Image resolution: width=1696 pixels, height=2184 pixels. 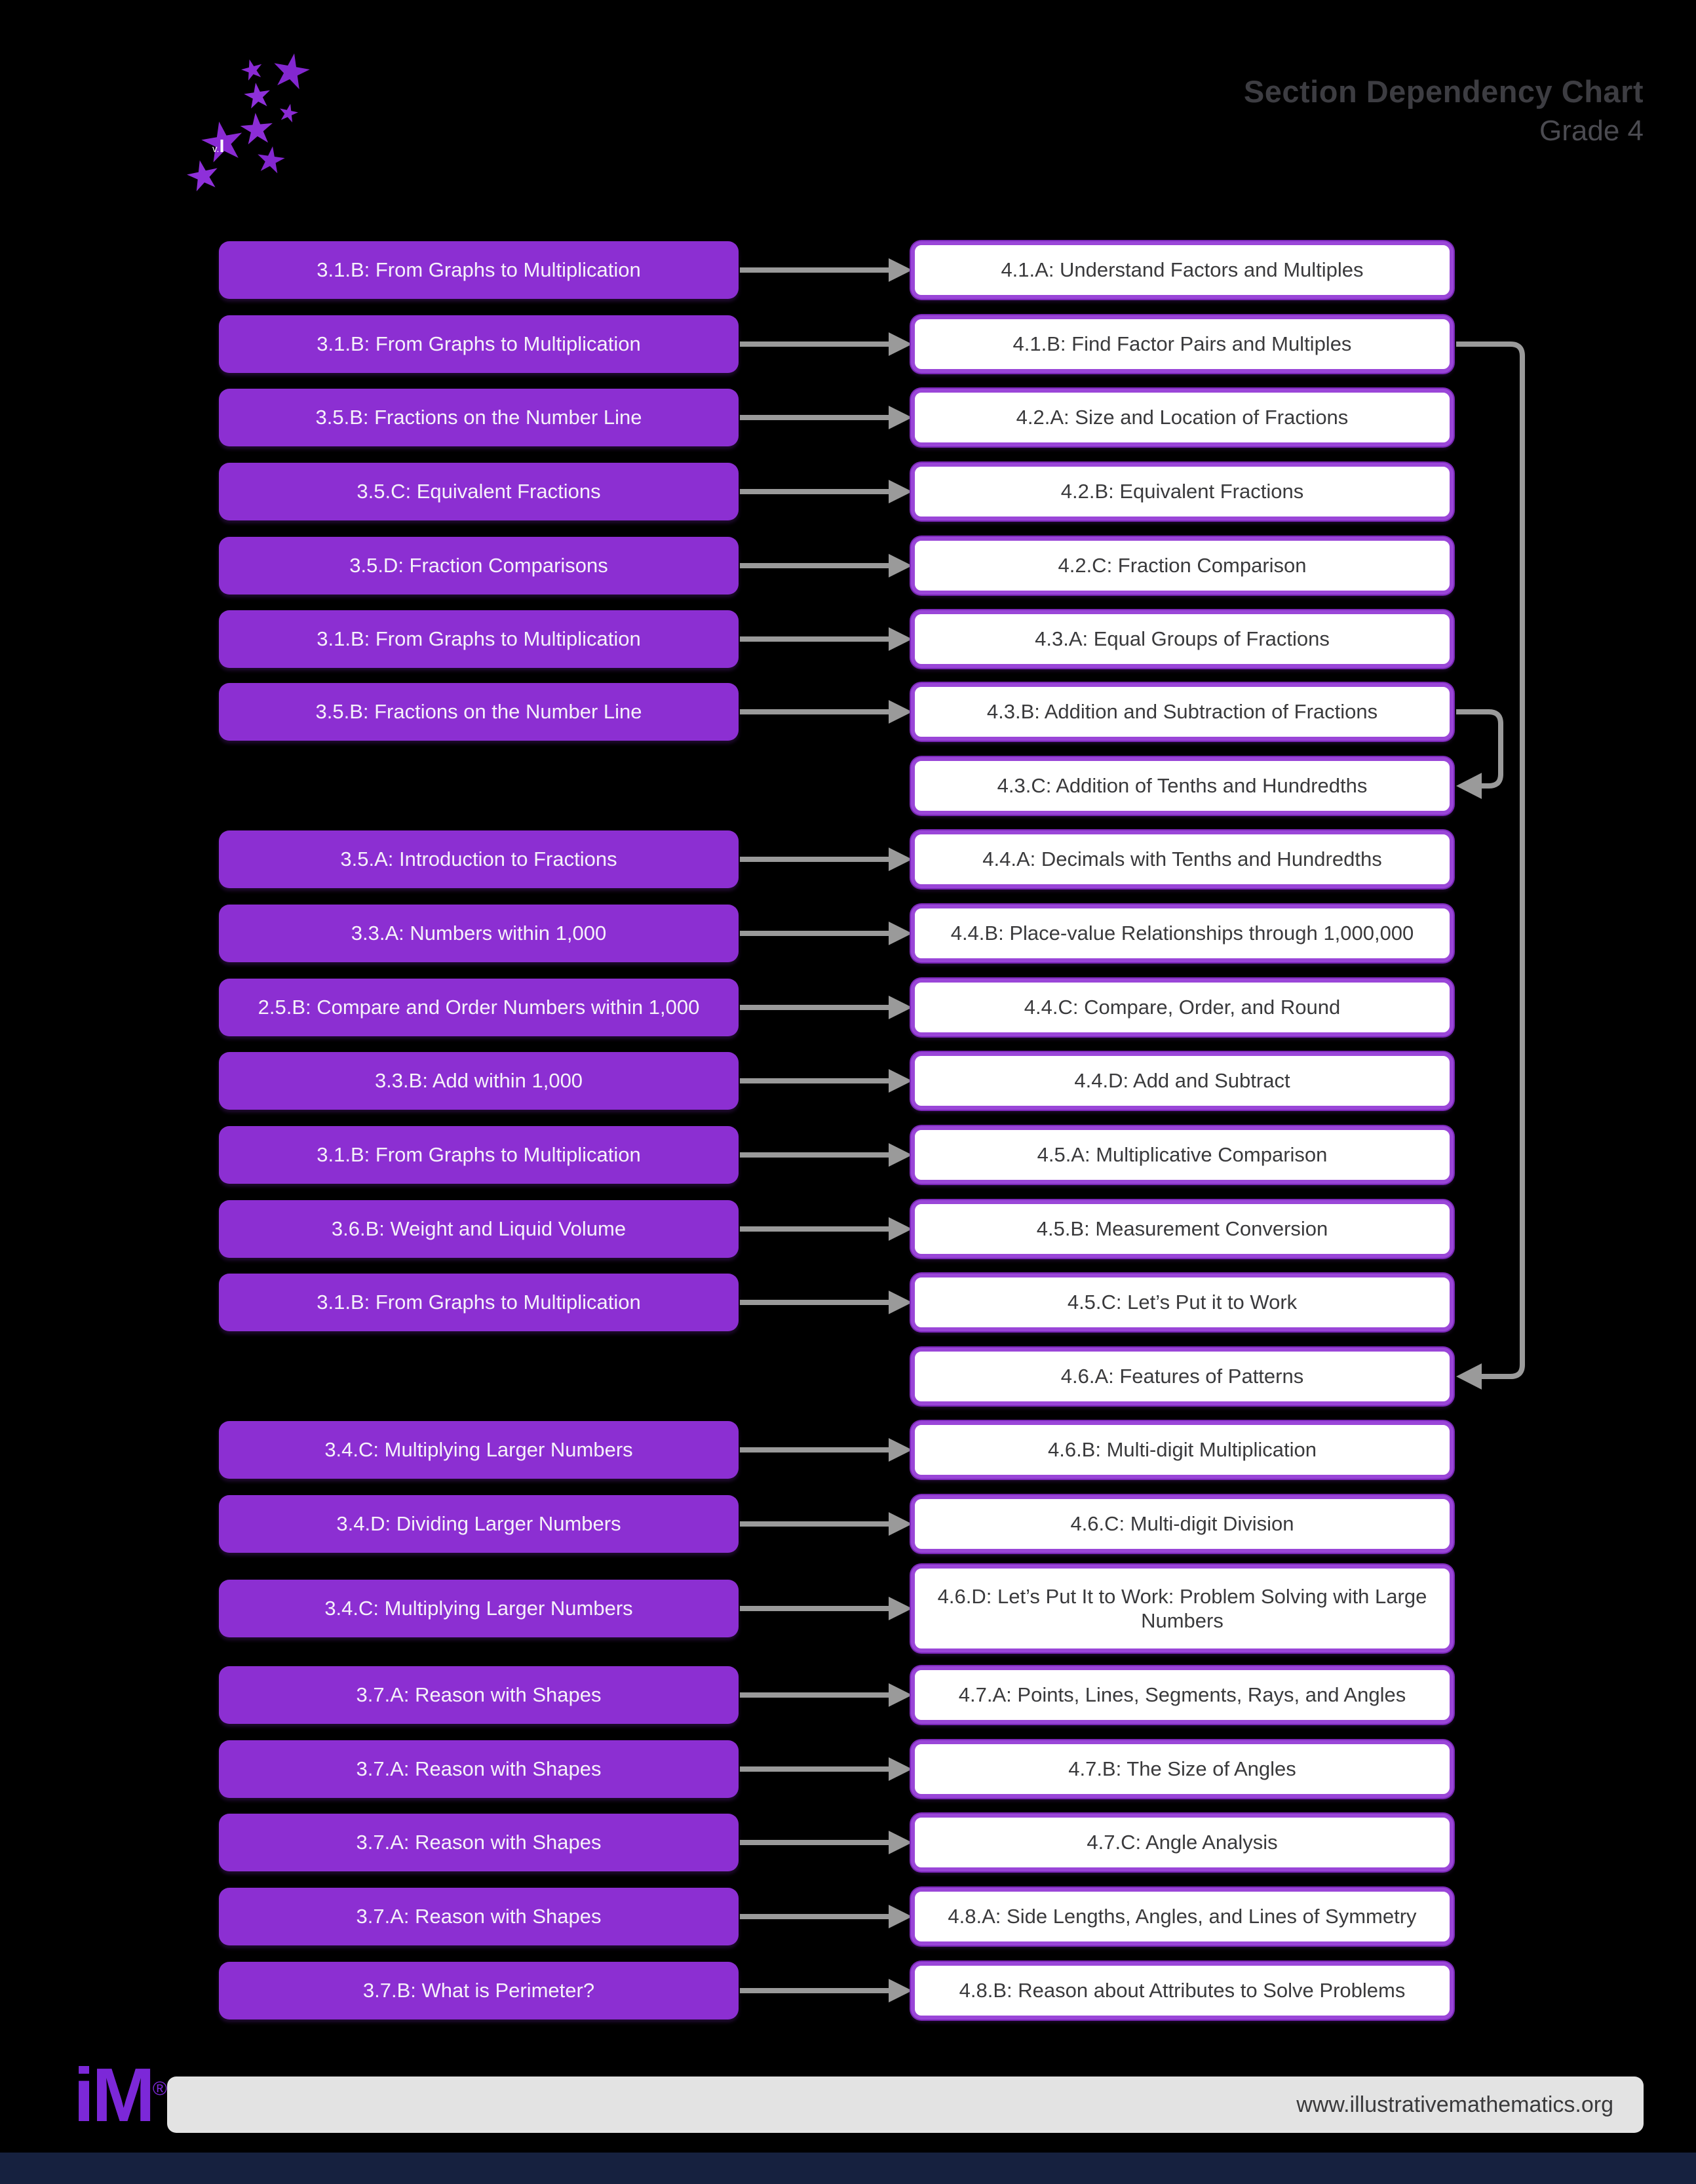 I want to click on source-section-label: 3.5.A: Introduction to Fractions, so click(x=478, y=859).